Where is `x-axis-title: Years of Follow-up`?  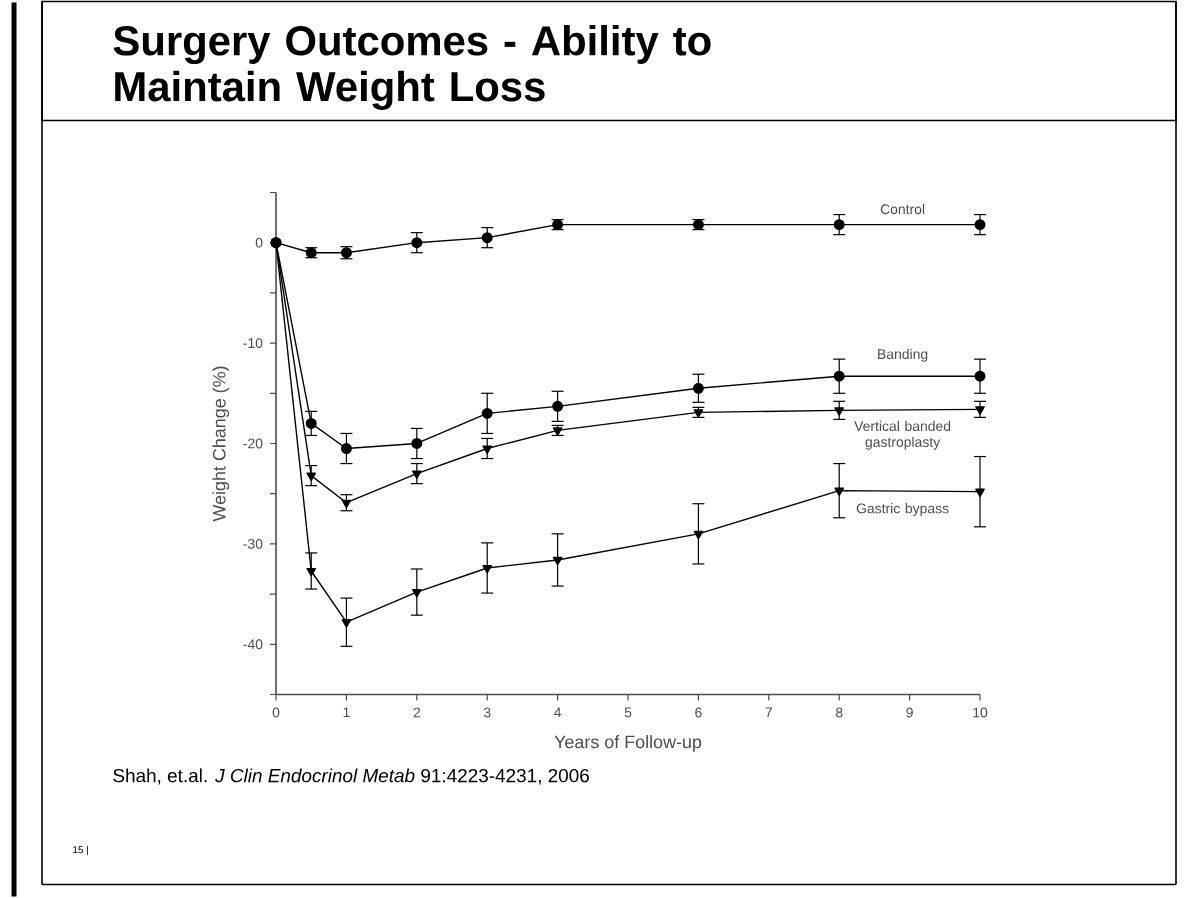 x-axis-title: Years of Follow-up is located at coordinates (628, 743).